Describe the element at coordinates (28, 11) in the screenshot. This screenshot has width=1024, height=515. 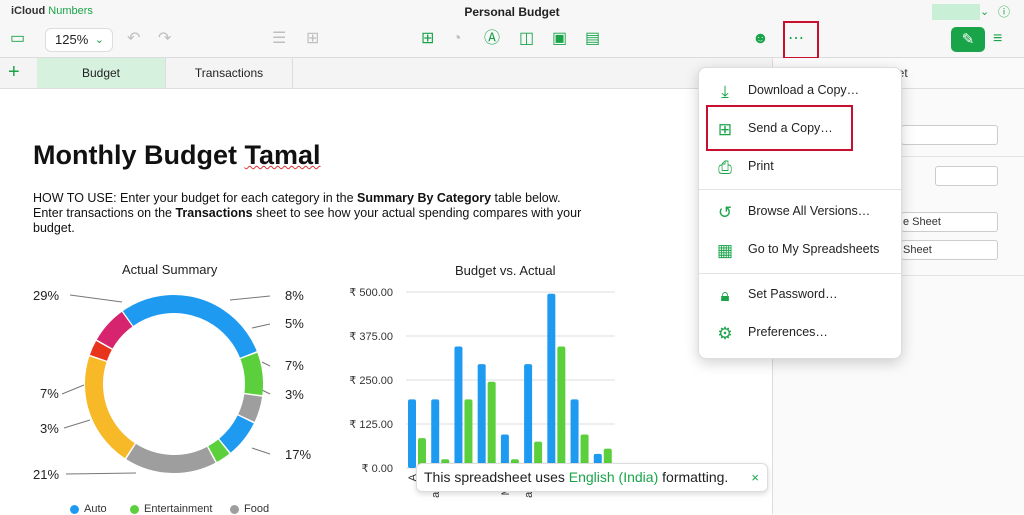
I see `brand-icloud: iCloud` at that location.